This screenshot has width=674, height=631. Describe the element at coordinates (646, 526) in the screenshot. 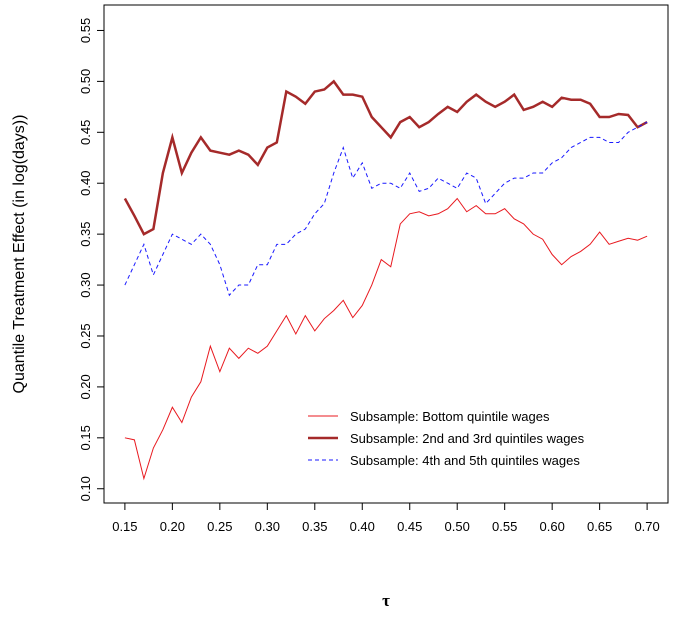

I see `x-tick-label: 0.70` at that location.